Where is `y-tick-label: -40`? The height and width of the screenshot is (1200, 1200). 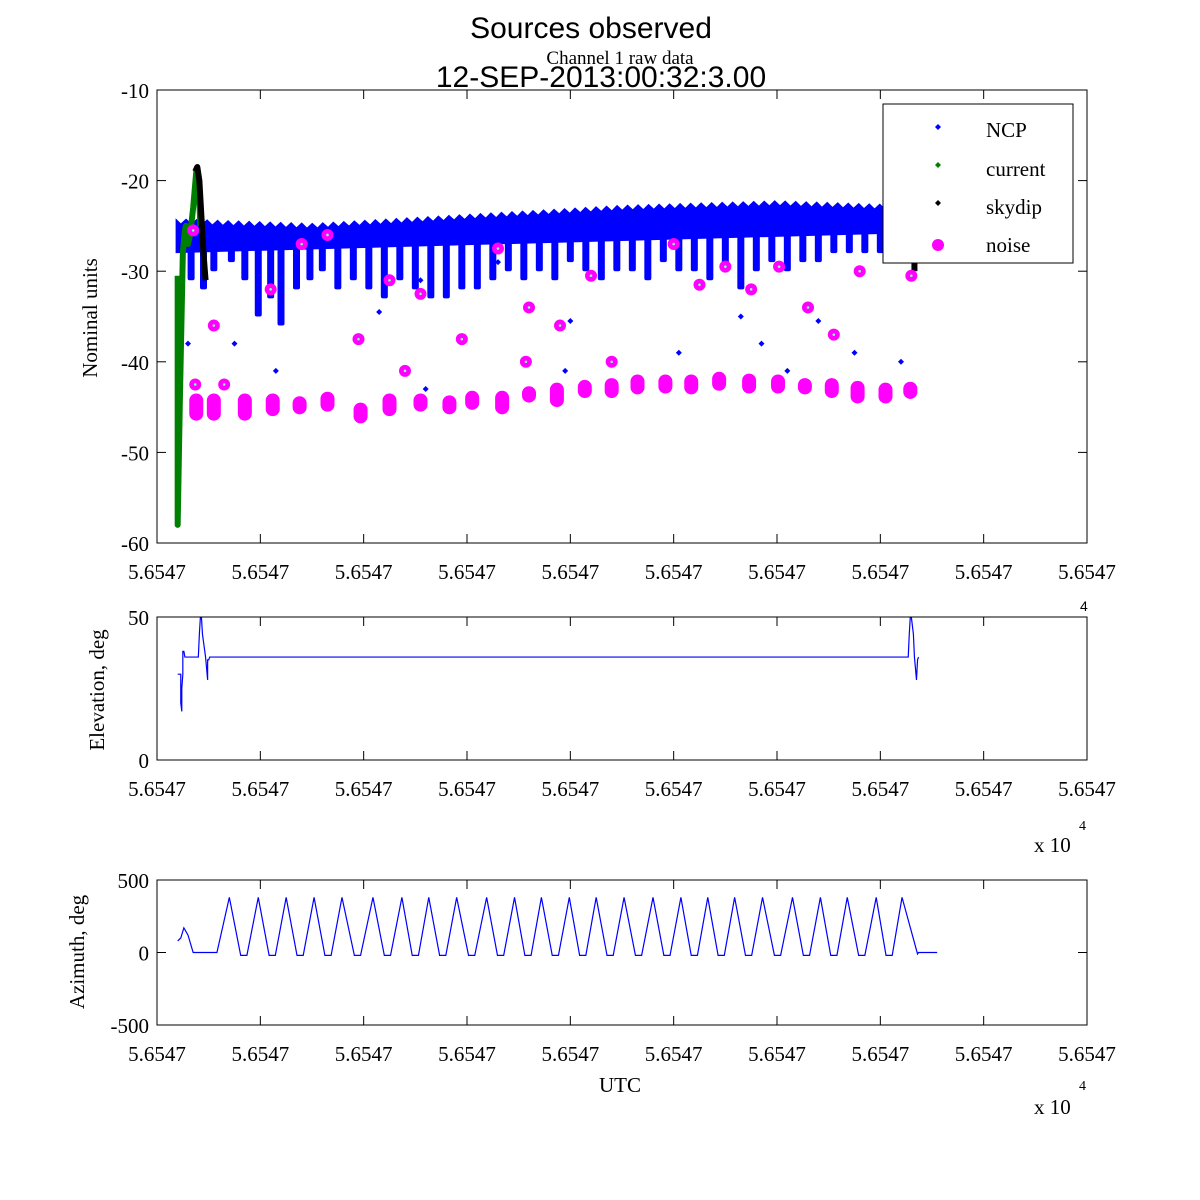 y-tick-label: -40 is located at coordinates (135, 363).